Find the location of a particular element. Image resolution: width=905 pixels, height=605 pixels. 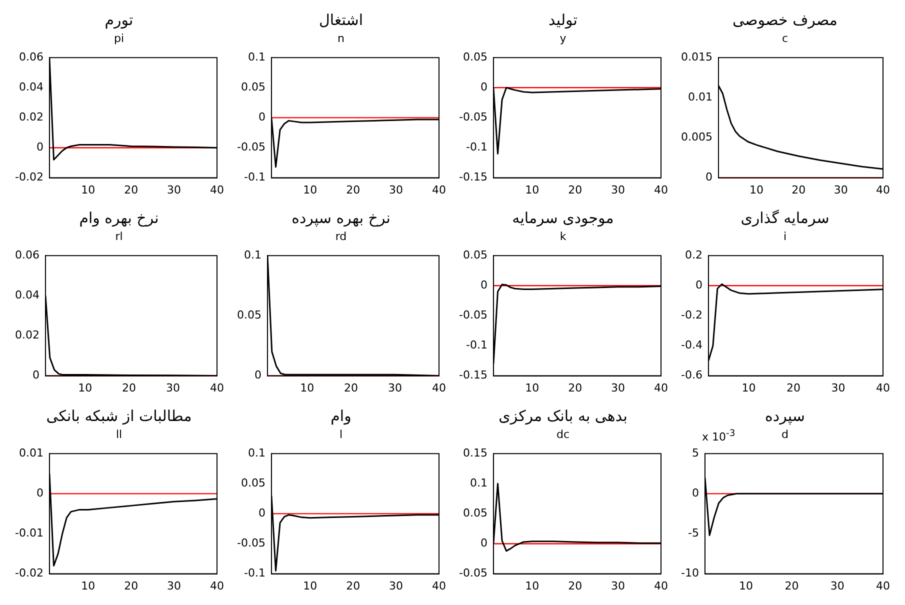

chart-subtitle: dc is located at coordinates (563, 434).